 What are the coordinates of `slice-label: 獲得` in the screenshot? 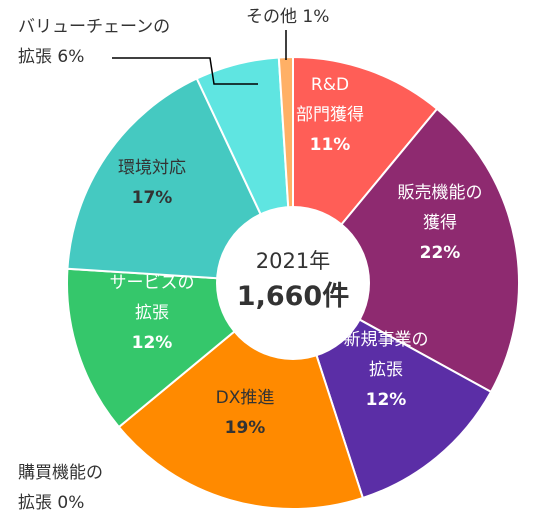 It's located at (440, 223).